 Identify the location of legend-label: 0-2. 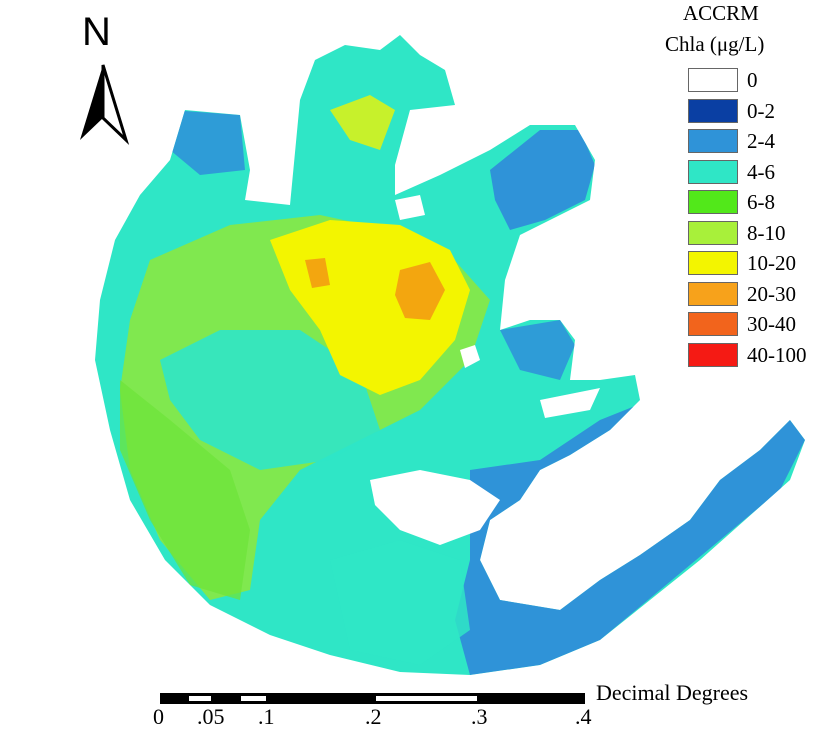
(761, 110).